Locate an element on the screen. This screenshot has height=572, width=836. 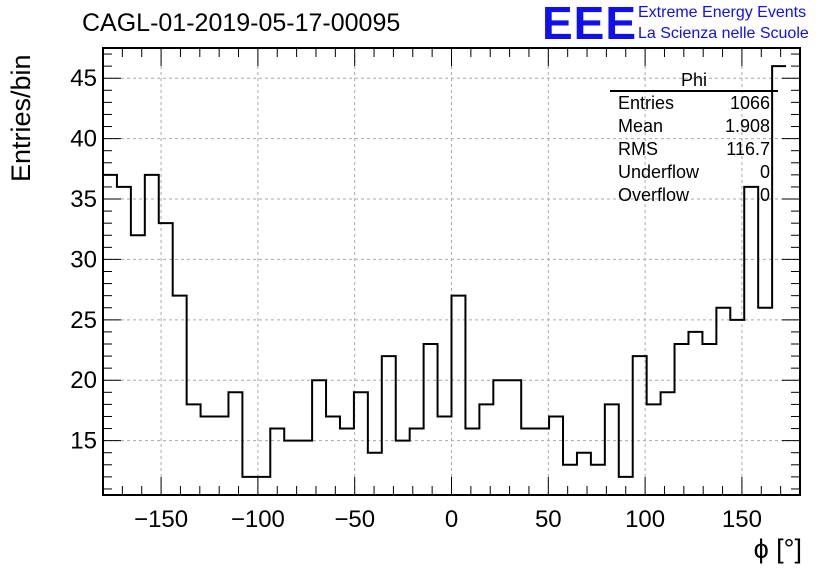
y-tick-label: 40 is located at coordinates (83, 139).